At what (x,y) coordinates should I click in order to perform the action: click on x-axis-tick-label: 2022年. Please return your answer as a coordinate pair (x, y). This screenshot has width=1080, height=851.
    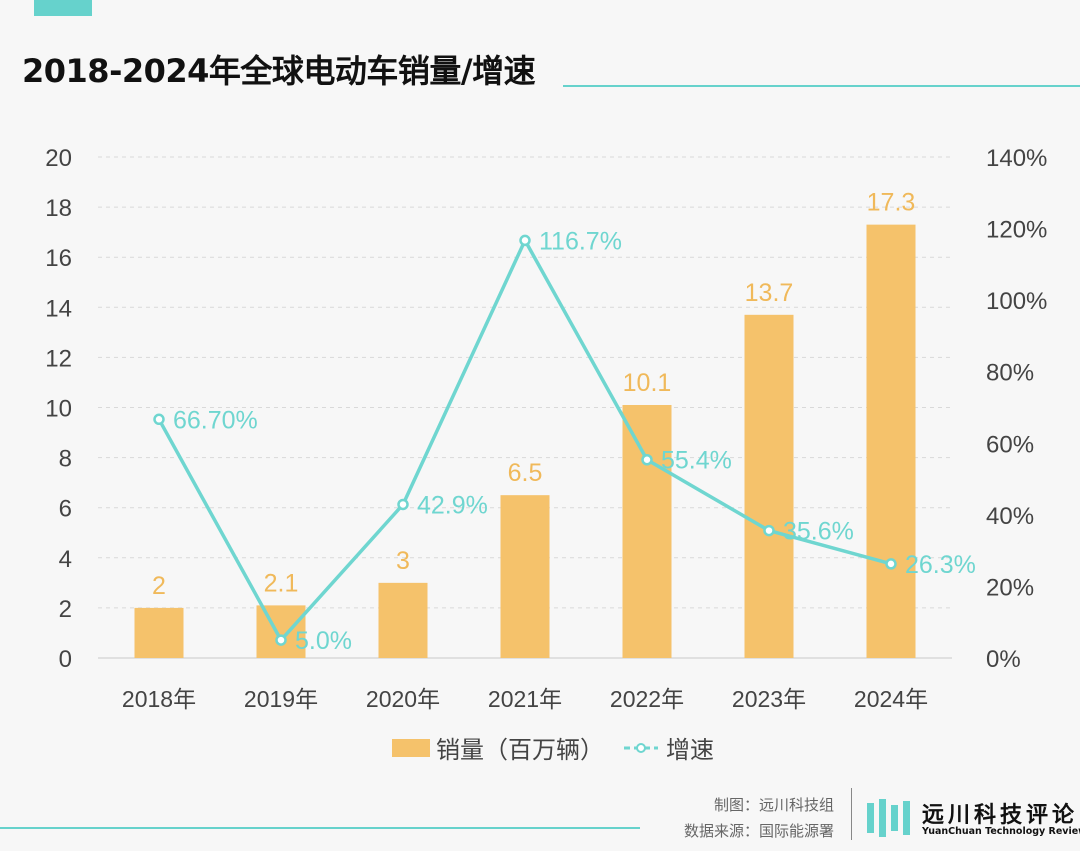
    Looking at the image, I should click on (647, 699).